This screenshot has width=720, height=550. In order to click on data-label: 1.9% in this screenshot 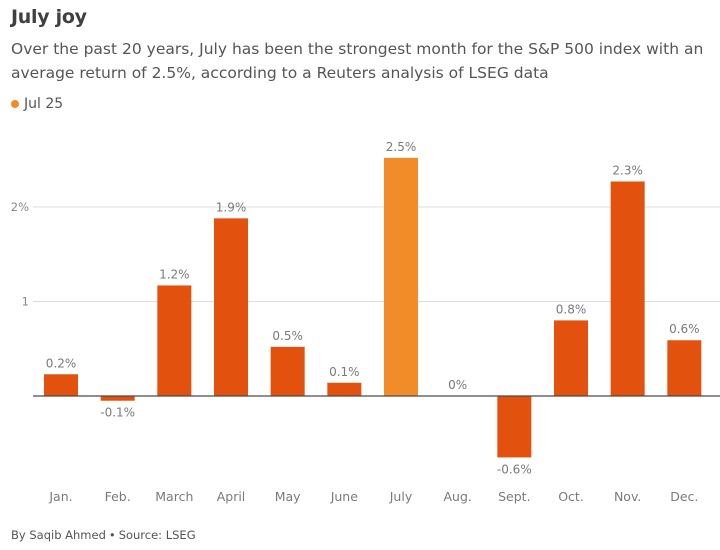, I will do `click(231, 207)`.